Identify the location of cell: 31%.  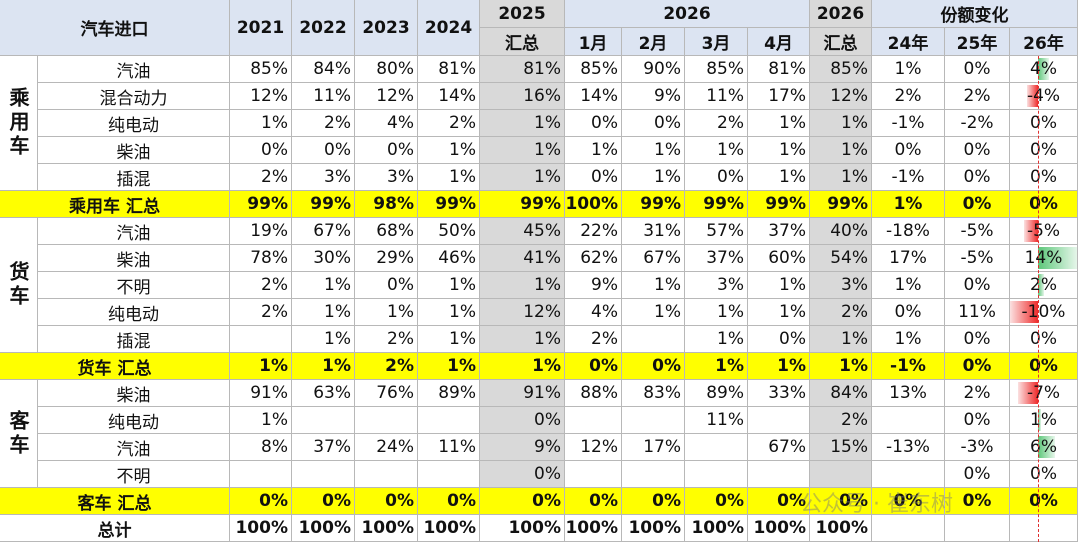
(653, 231).